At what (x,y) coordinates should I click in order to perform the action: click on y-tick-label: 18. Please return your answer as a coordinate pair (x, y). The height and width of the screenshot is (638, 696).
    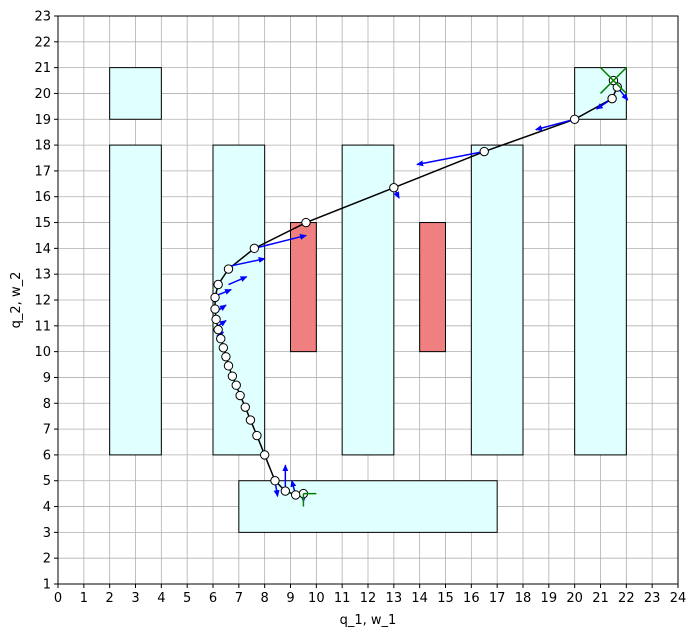
    Looking at the image, I should click on (42, 146).